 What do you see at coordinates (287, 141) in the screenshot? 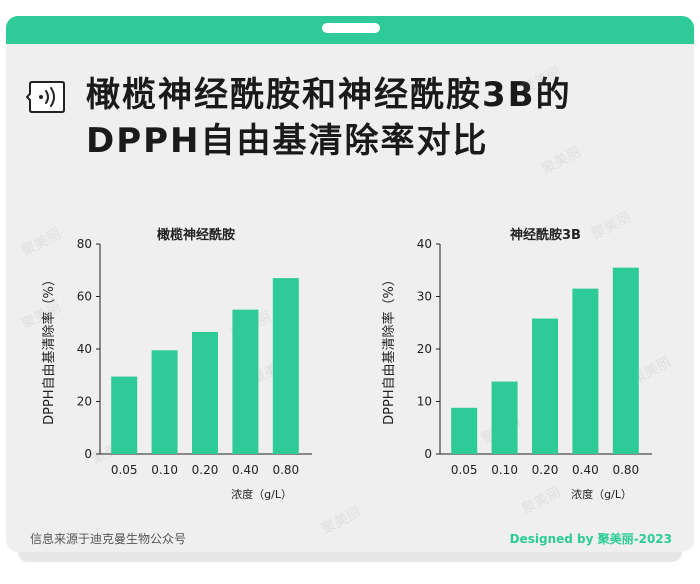
I see `title-line-2: DPPH自由基清除率对比` at bounding box center [287, 141].